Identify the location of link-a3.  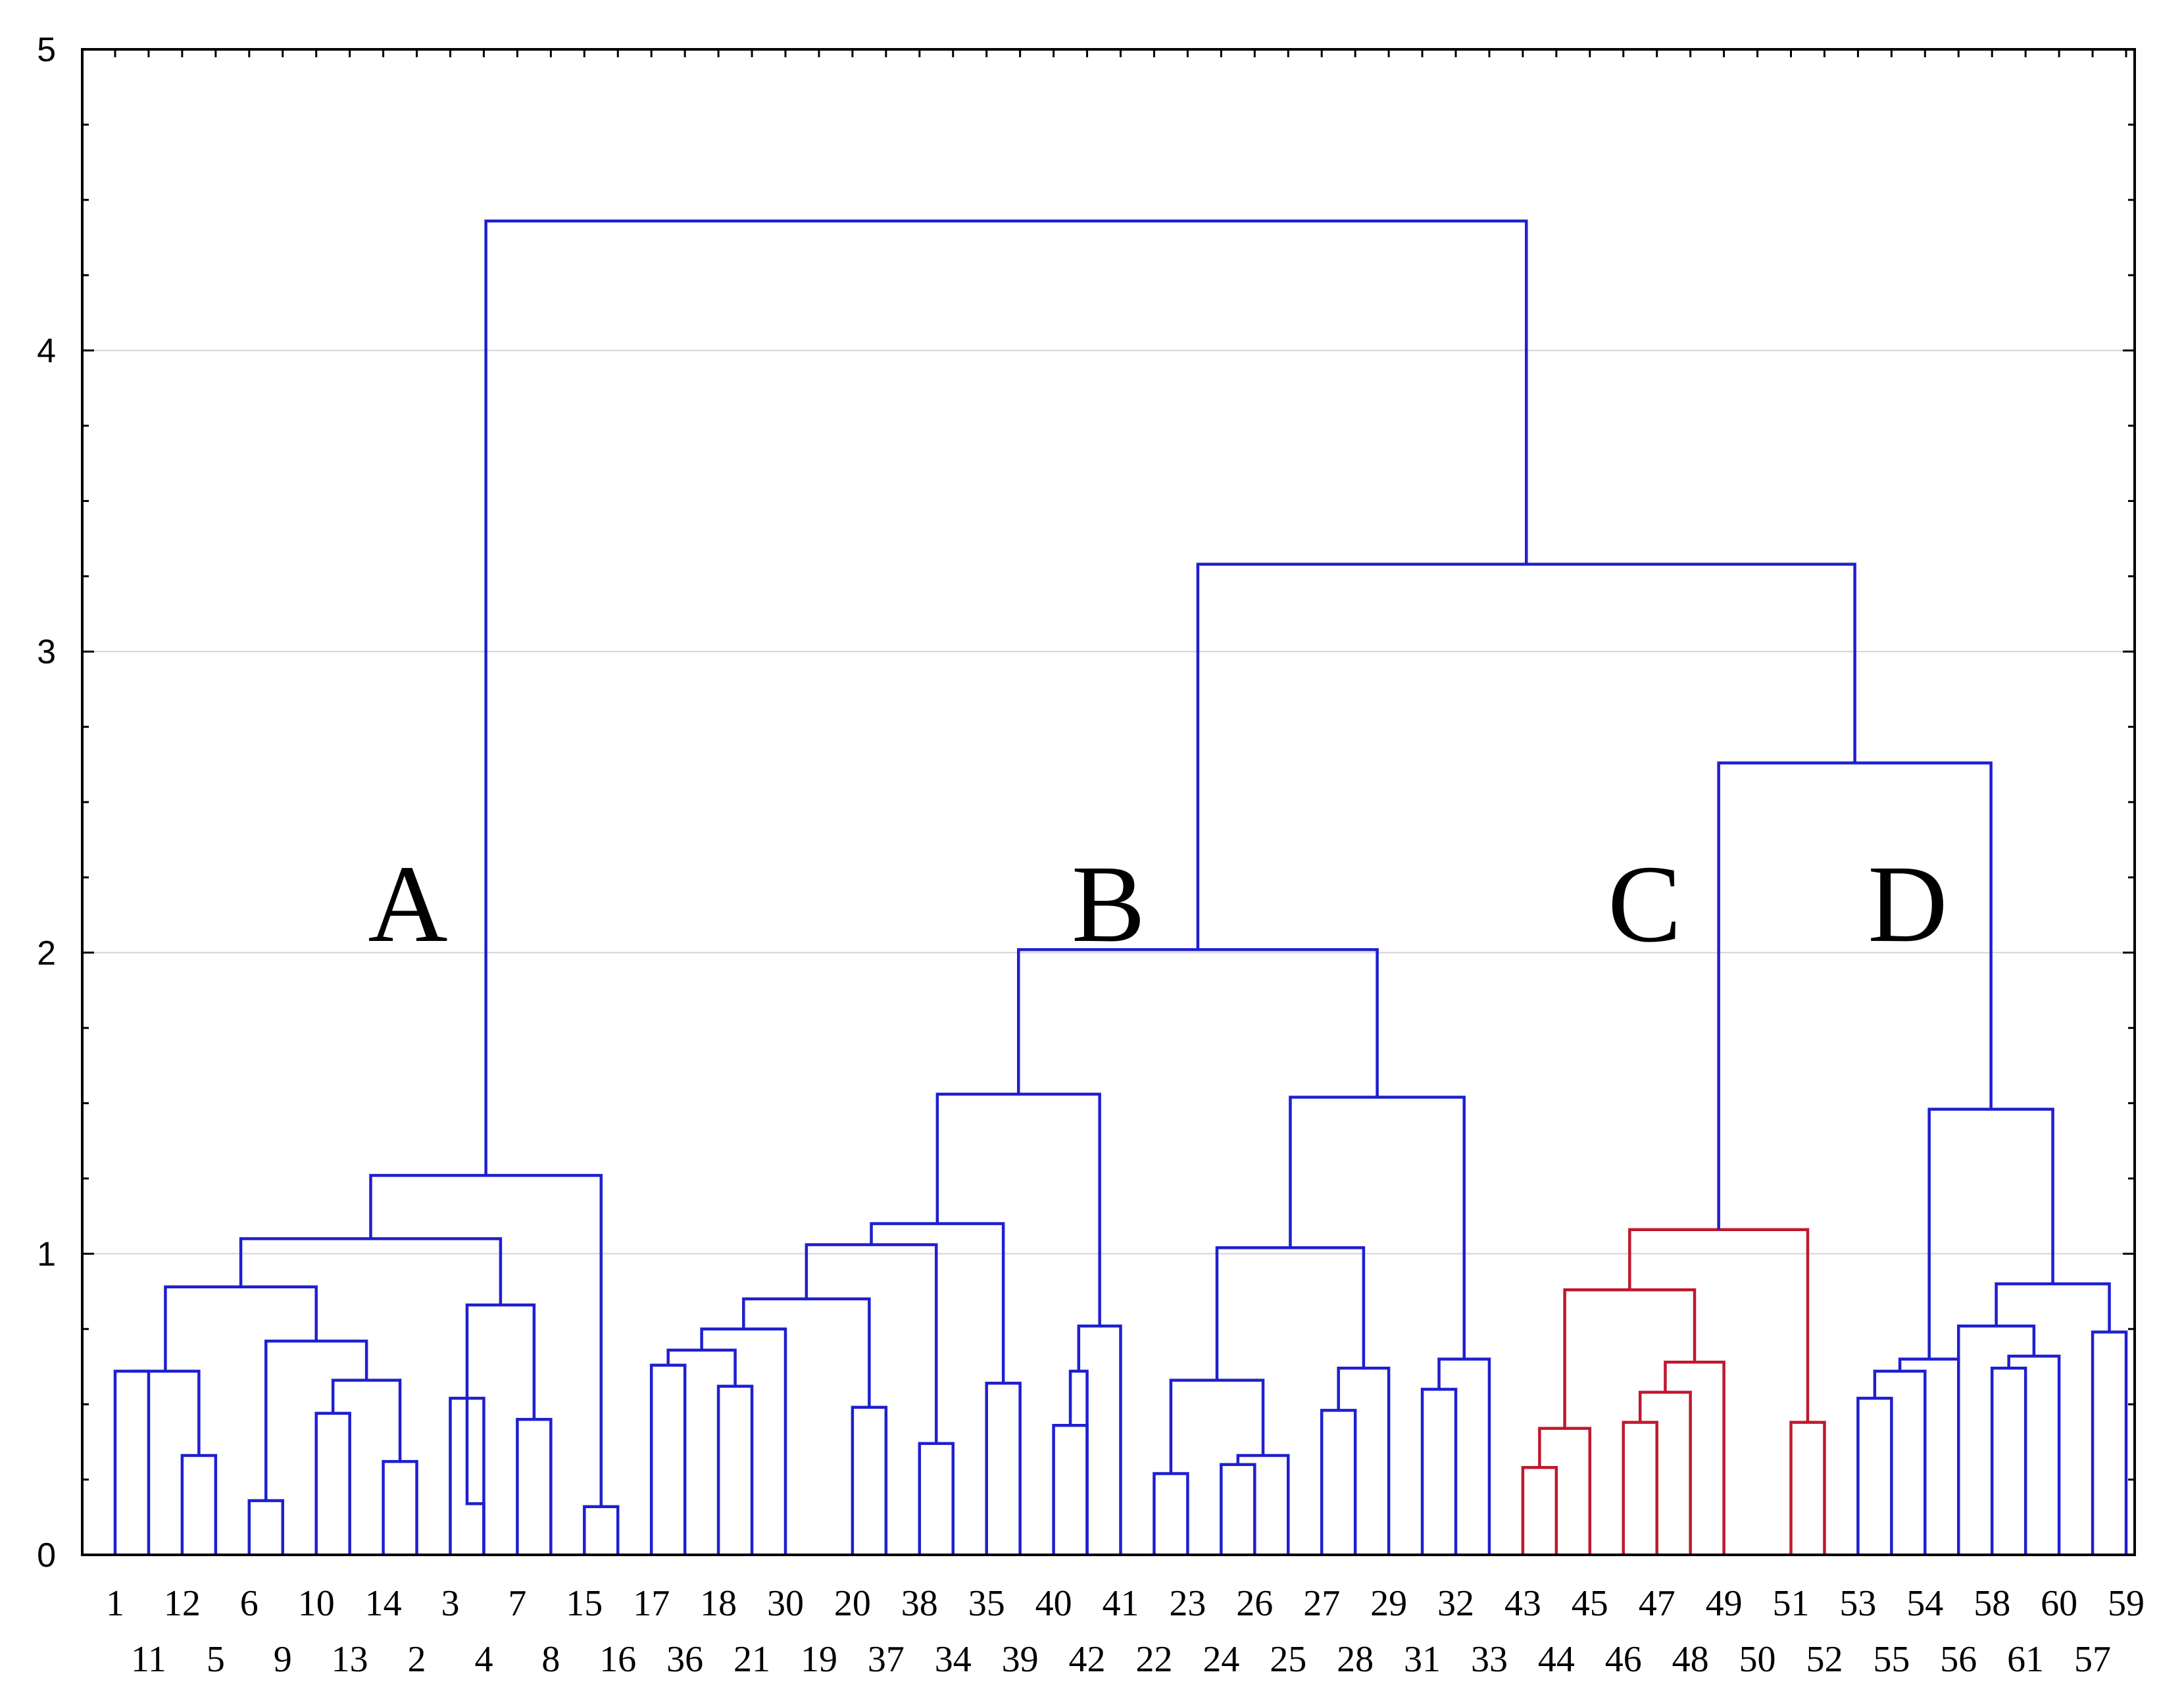
(166, 1412).